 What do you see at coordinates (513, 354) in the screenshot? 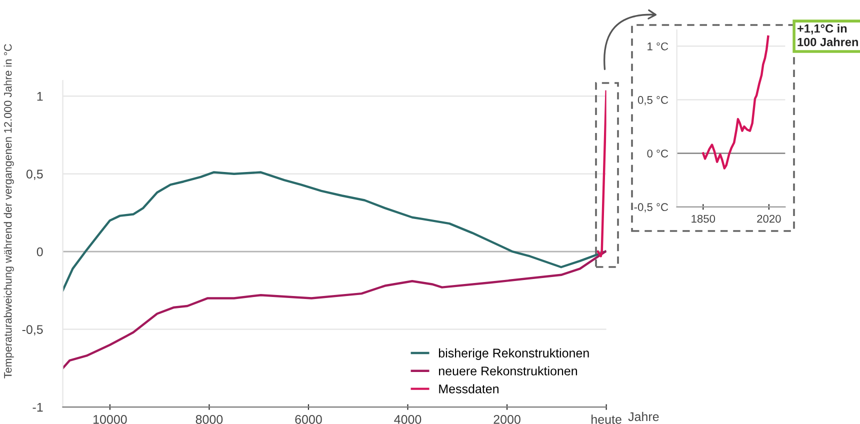
I see `legend-label: bisherige Rekonstruktionen` at bounding box center [513, 354].